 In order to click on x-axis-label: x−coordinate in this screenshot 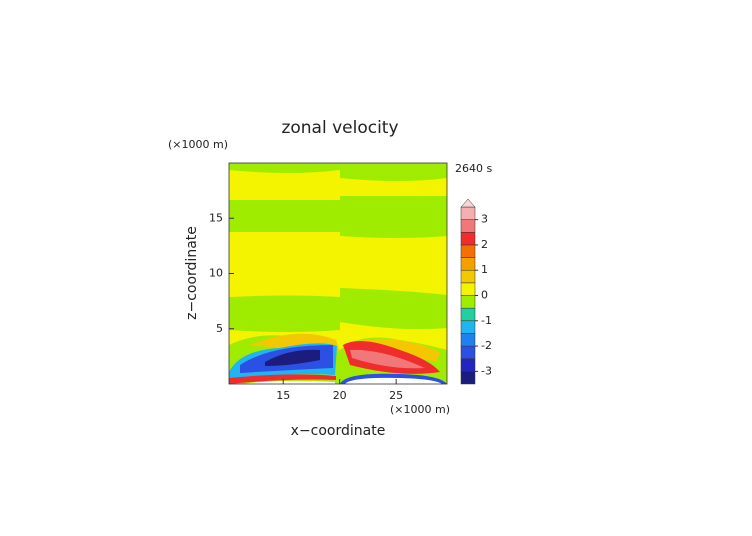, I will do `click(338, 431)`.